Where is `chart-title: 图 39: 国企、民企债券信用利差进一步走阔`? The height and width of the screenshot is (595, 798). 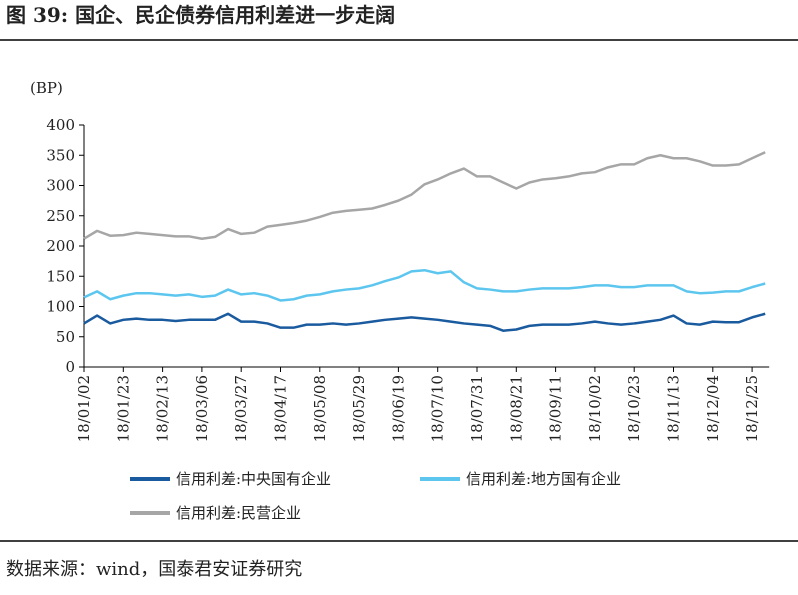 chart-title: 图 39: 国企、民企债券信用利差进一步走阔 is located at coordinates (200, 15).